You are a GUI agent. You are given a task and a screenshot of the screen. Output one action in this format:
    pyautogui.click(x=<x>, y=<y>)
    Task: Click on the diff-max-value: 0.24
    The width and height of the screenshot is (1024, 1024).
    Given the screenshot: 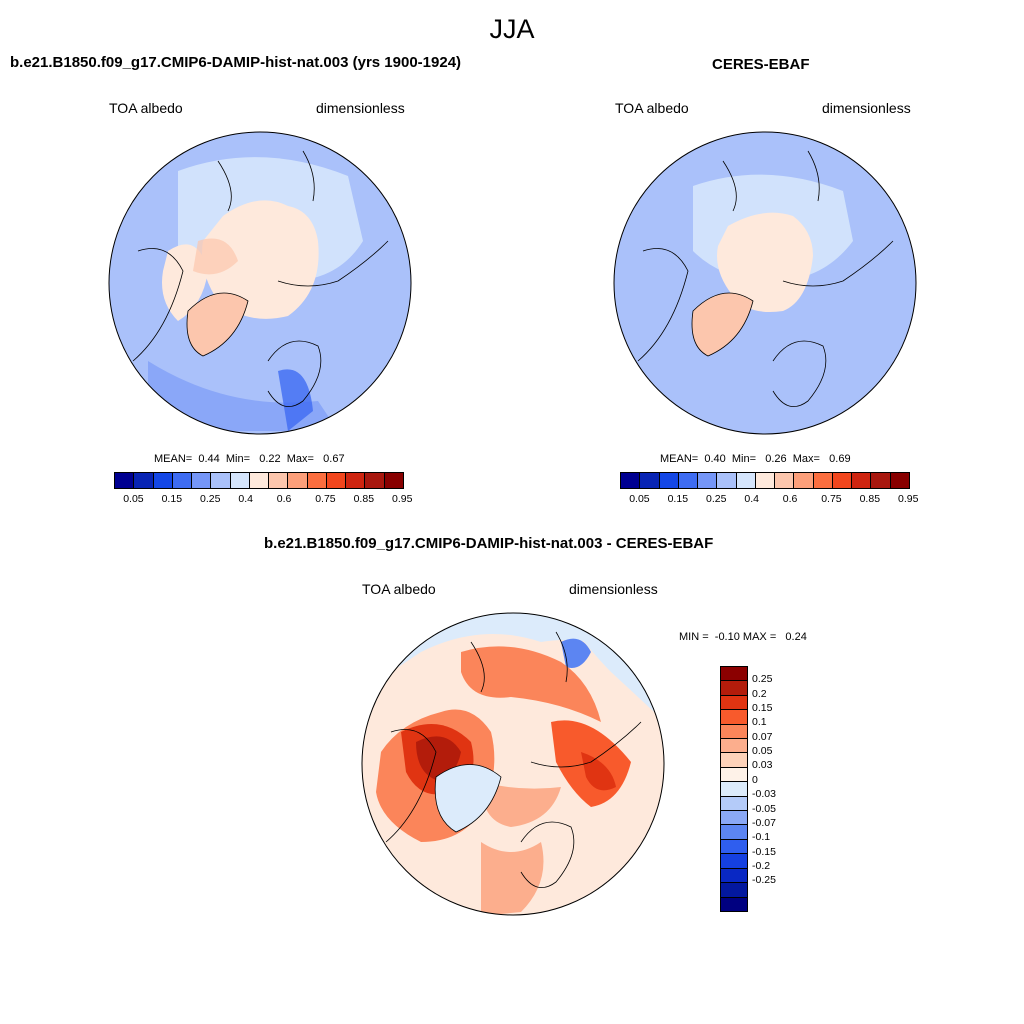 What is the action you would take?
    pyautogui.click(x=796, y=637)
    